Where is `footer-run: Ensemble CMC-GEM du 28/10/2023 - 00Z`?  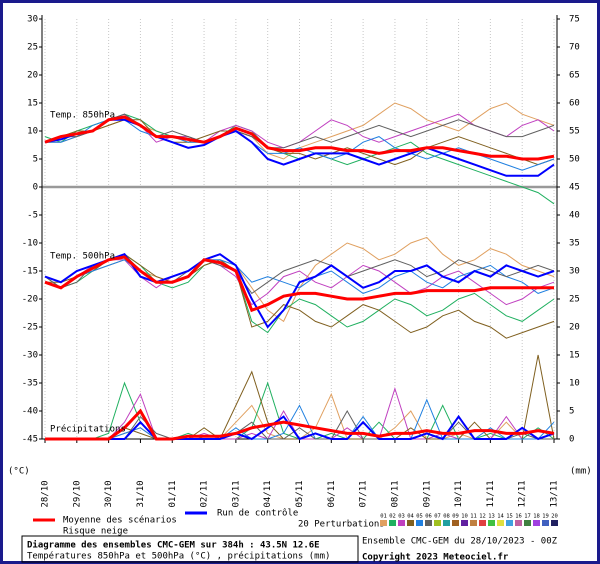
footer-run: Ensemble CMC-GEM du 28/10/2023 - 00Z is located at coordinates (460, 542).